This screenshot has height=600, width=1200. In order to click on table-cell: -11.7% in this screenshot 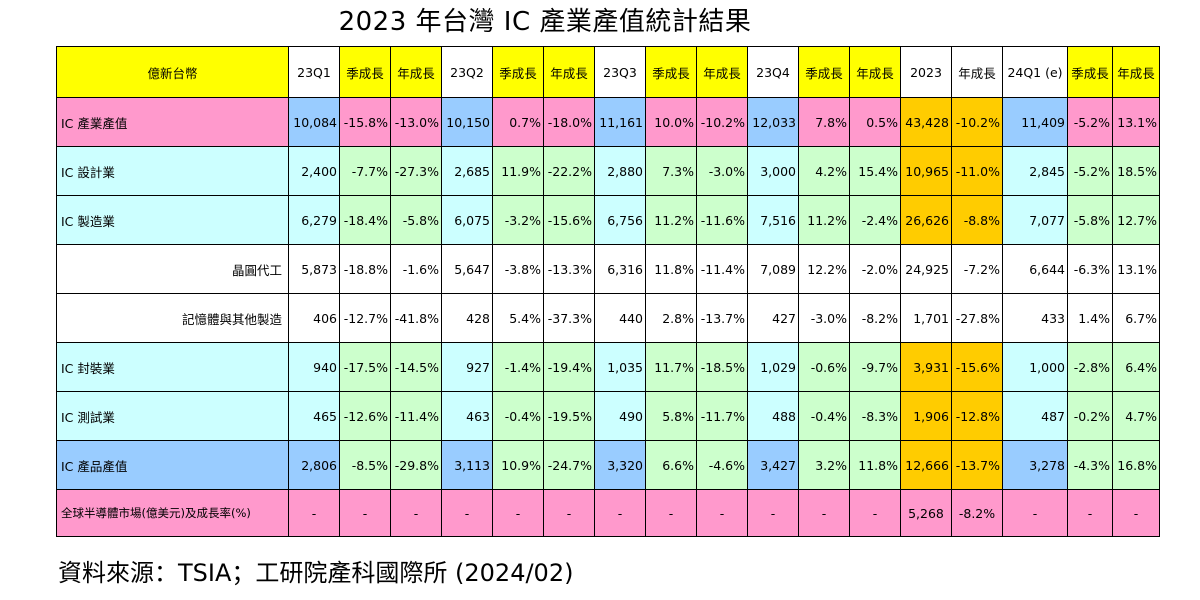, I will do `click(722, 416)`.